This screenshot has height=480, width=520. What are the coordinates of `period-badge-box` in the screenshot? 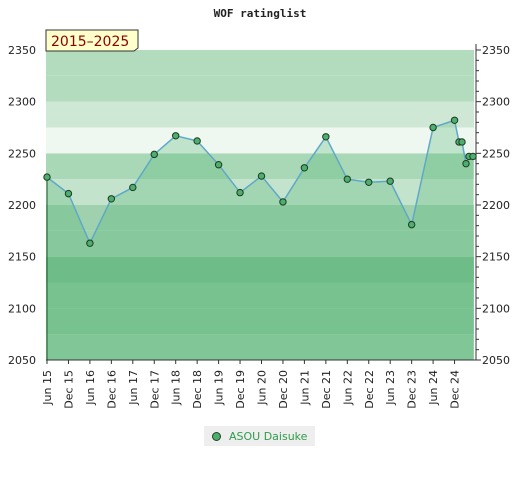 It's located at (92, 40).